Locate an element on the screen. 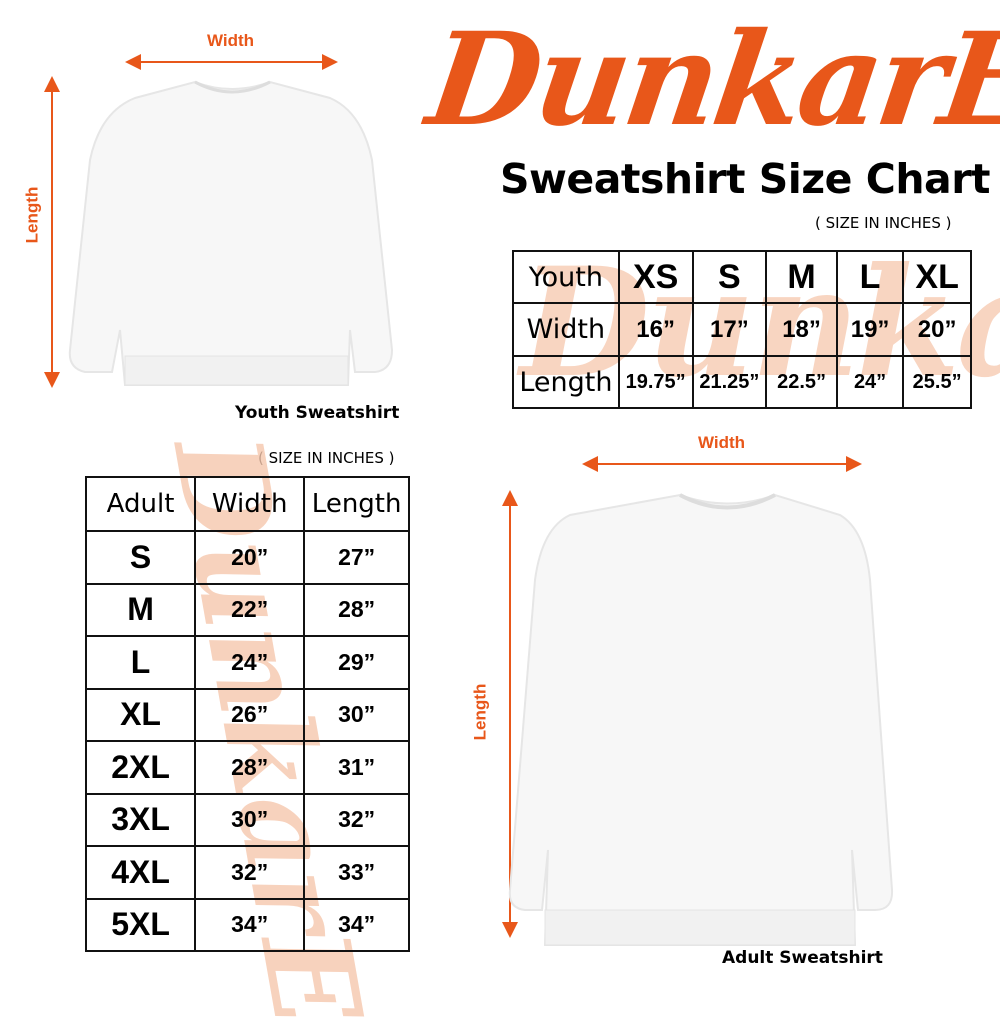 This screenshot has height=1035, width=1000. table-cell: 19” is located at coordinates (870, 329).